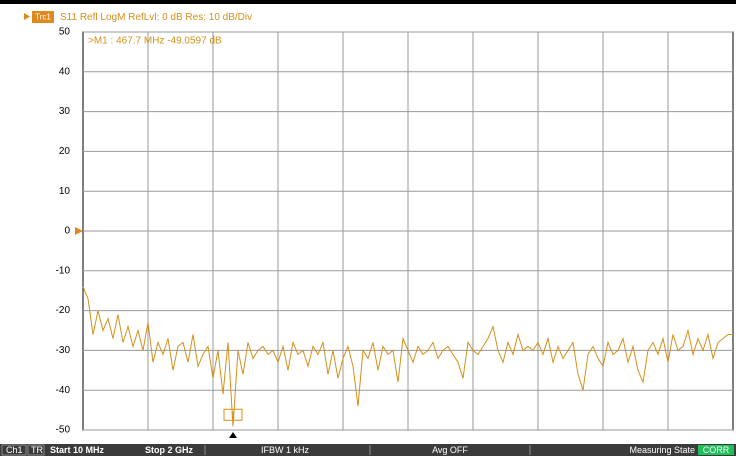 This screenshot has height=456, width=736. I want to click on top-edge, so click(368, 2).